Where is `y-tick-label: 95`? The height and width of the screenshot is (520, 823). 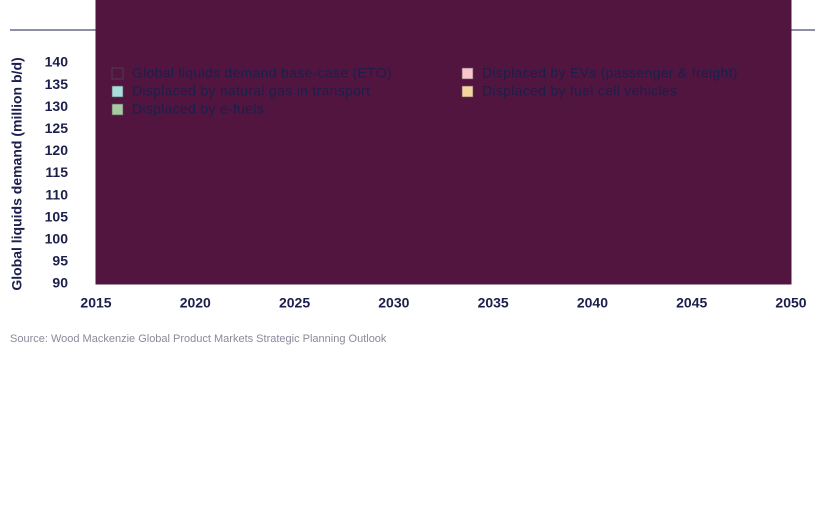
y-tick-label: 95 is located at coordinates (60, 261).